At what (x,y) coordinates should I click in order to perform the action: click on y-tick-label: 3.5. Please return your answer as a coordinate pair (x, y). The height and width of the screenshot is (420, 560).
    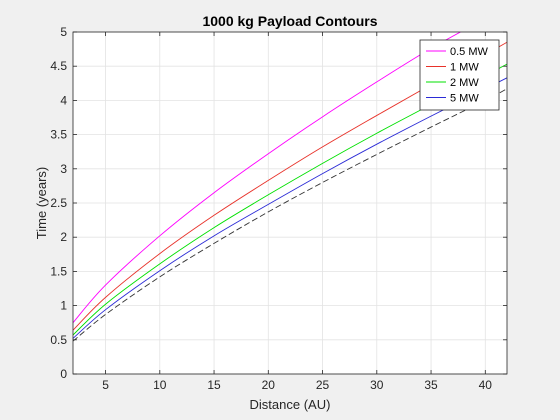
    Looking at the image, I should click on (58, 135).